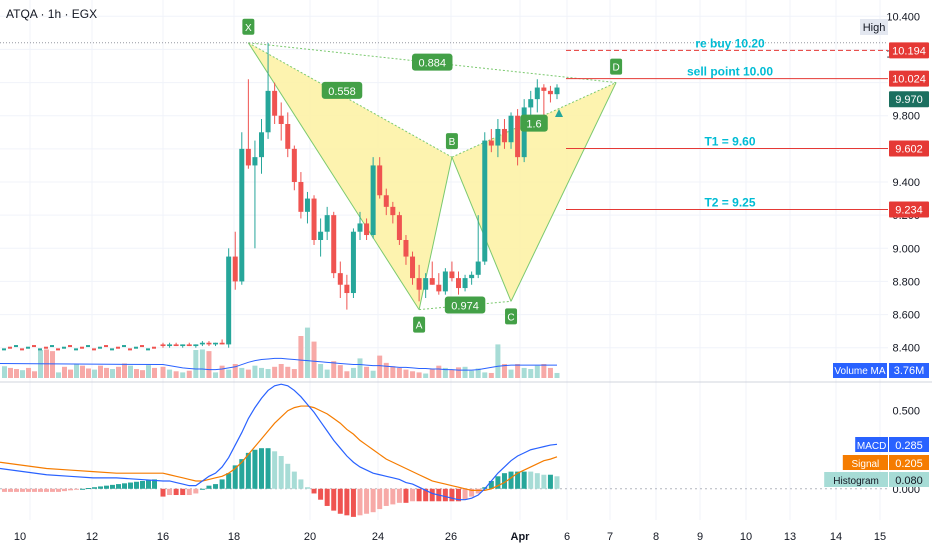 This screenshot has height=555, width=932. What do you see at coordinates (51, 14) in the screenshot?
I see `symbol-title: ATQA · 1h · EGX` at bounding box center [51, 14].